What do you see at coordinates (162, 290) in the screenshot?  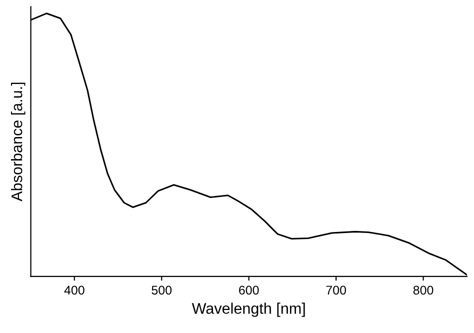 I see `x-tick-label: 500` at bounding box center [162, 290].